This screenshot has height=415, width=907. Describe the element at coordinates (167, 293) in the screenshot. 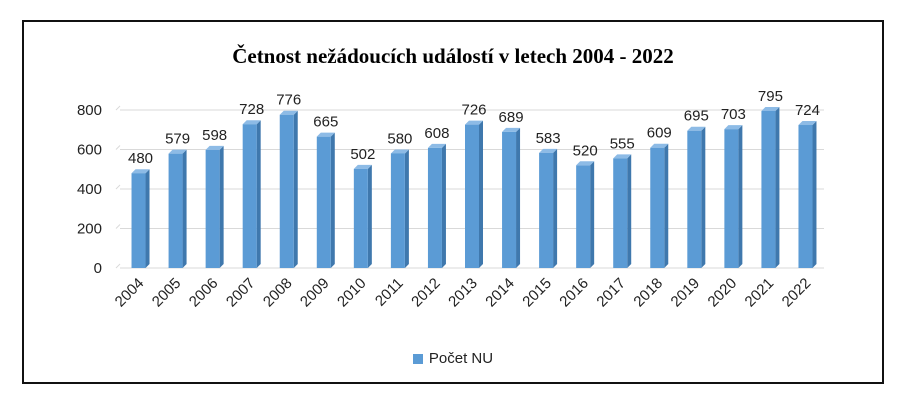

I see `x-tick-label: 2005` at that location.